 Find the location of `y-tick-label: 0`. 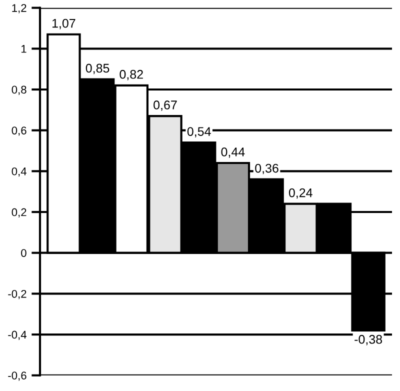

y-tick-label: 0 is located at coordinates (23, 253).